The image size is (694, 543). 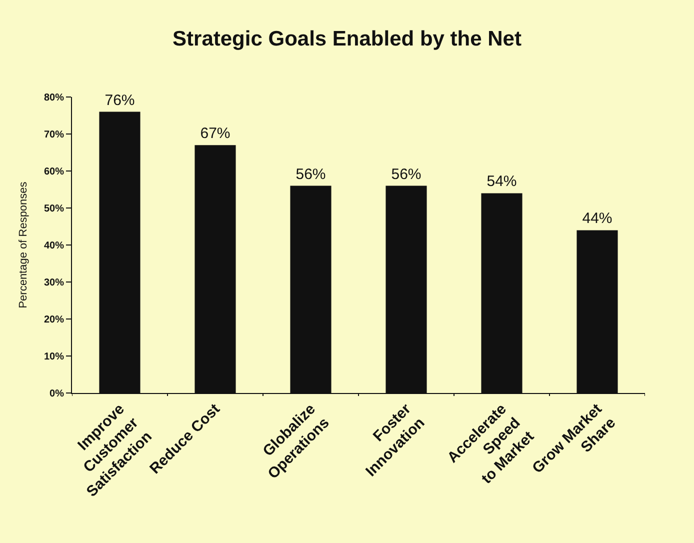 What do you see at coordinates (597, 219) in the screenshot?
I see `data-label: 44%` at bounding box center [597, 219].